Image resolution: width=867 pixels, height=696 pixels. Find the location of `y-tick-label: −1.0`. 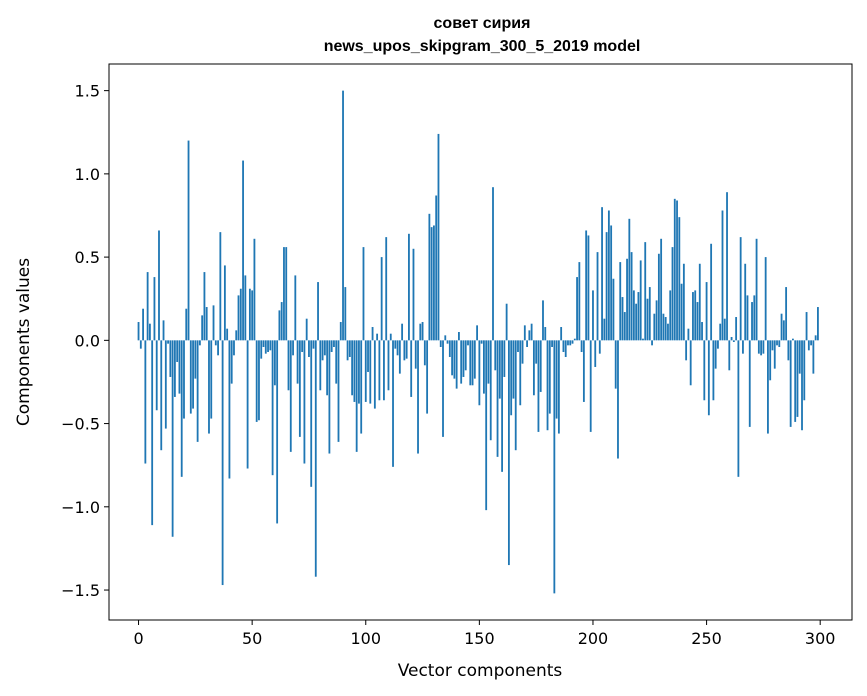

y-tick-label: −1.0 is located at coordinates (80, 507).